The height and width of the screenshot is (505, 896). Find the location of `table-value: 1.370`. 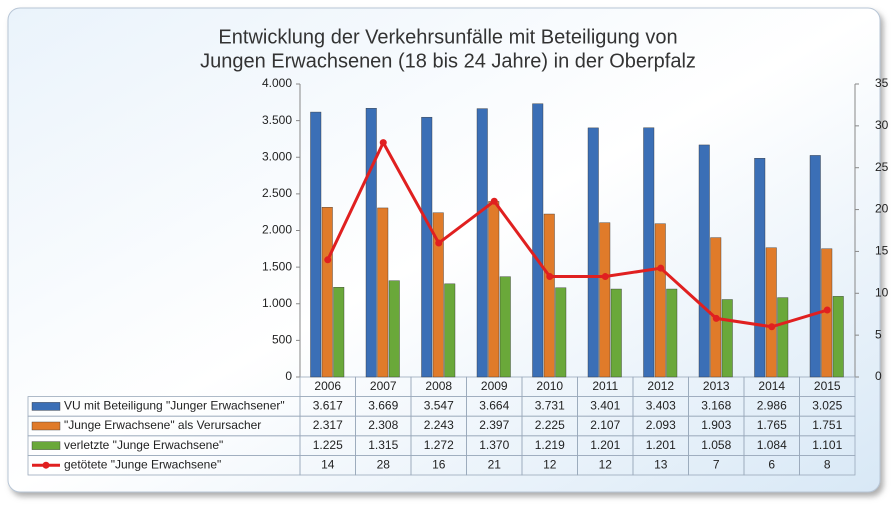

table-value: 1.370 is located at coordinates (494, 445).